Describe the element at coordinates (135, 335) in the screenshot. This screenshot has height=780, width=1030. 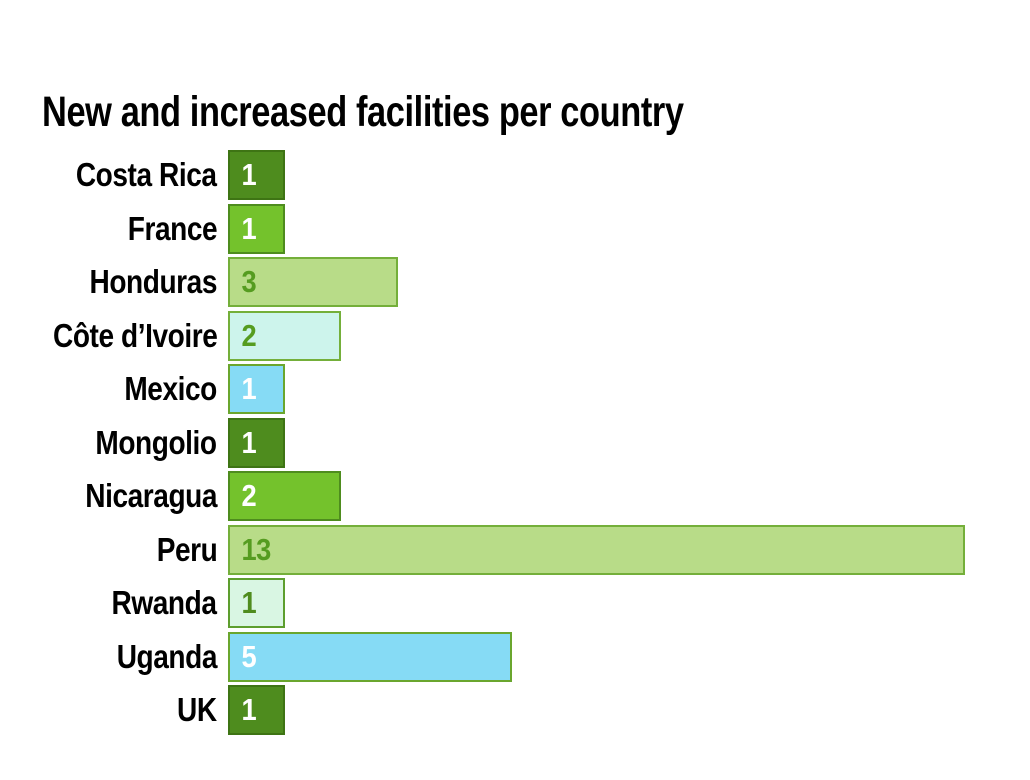
I see `category-label: Côte d’Ivoire` at that location.